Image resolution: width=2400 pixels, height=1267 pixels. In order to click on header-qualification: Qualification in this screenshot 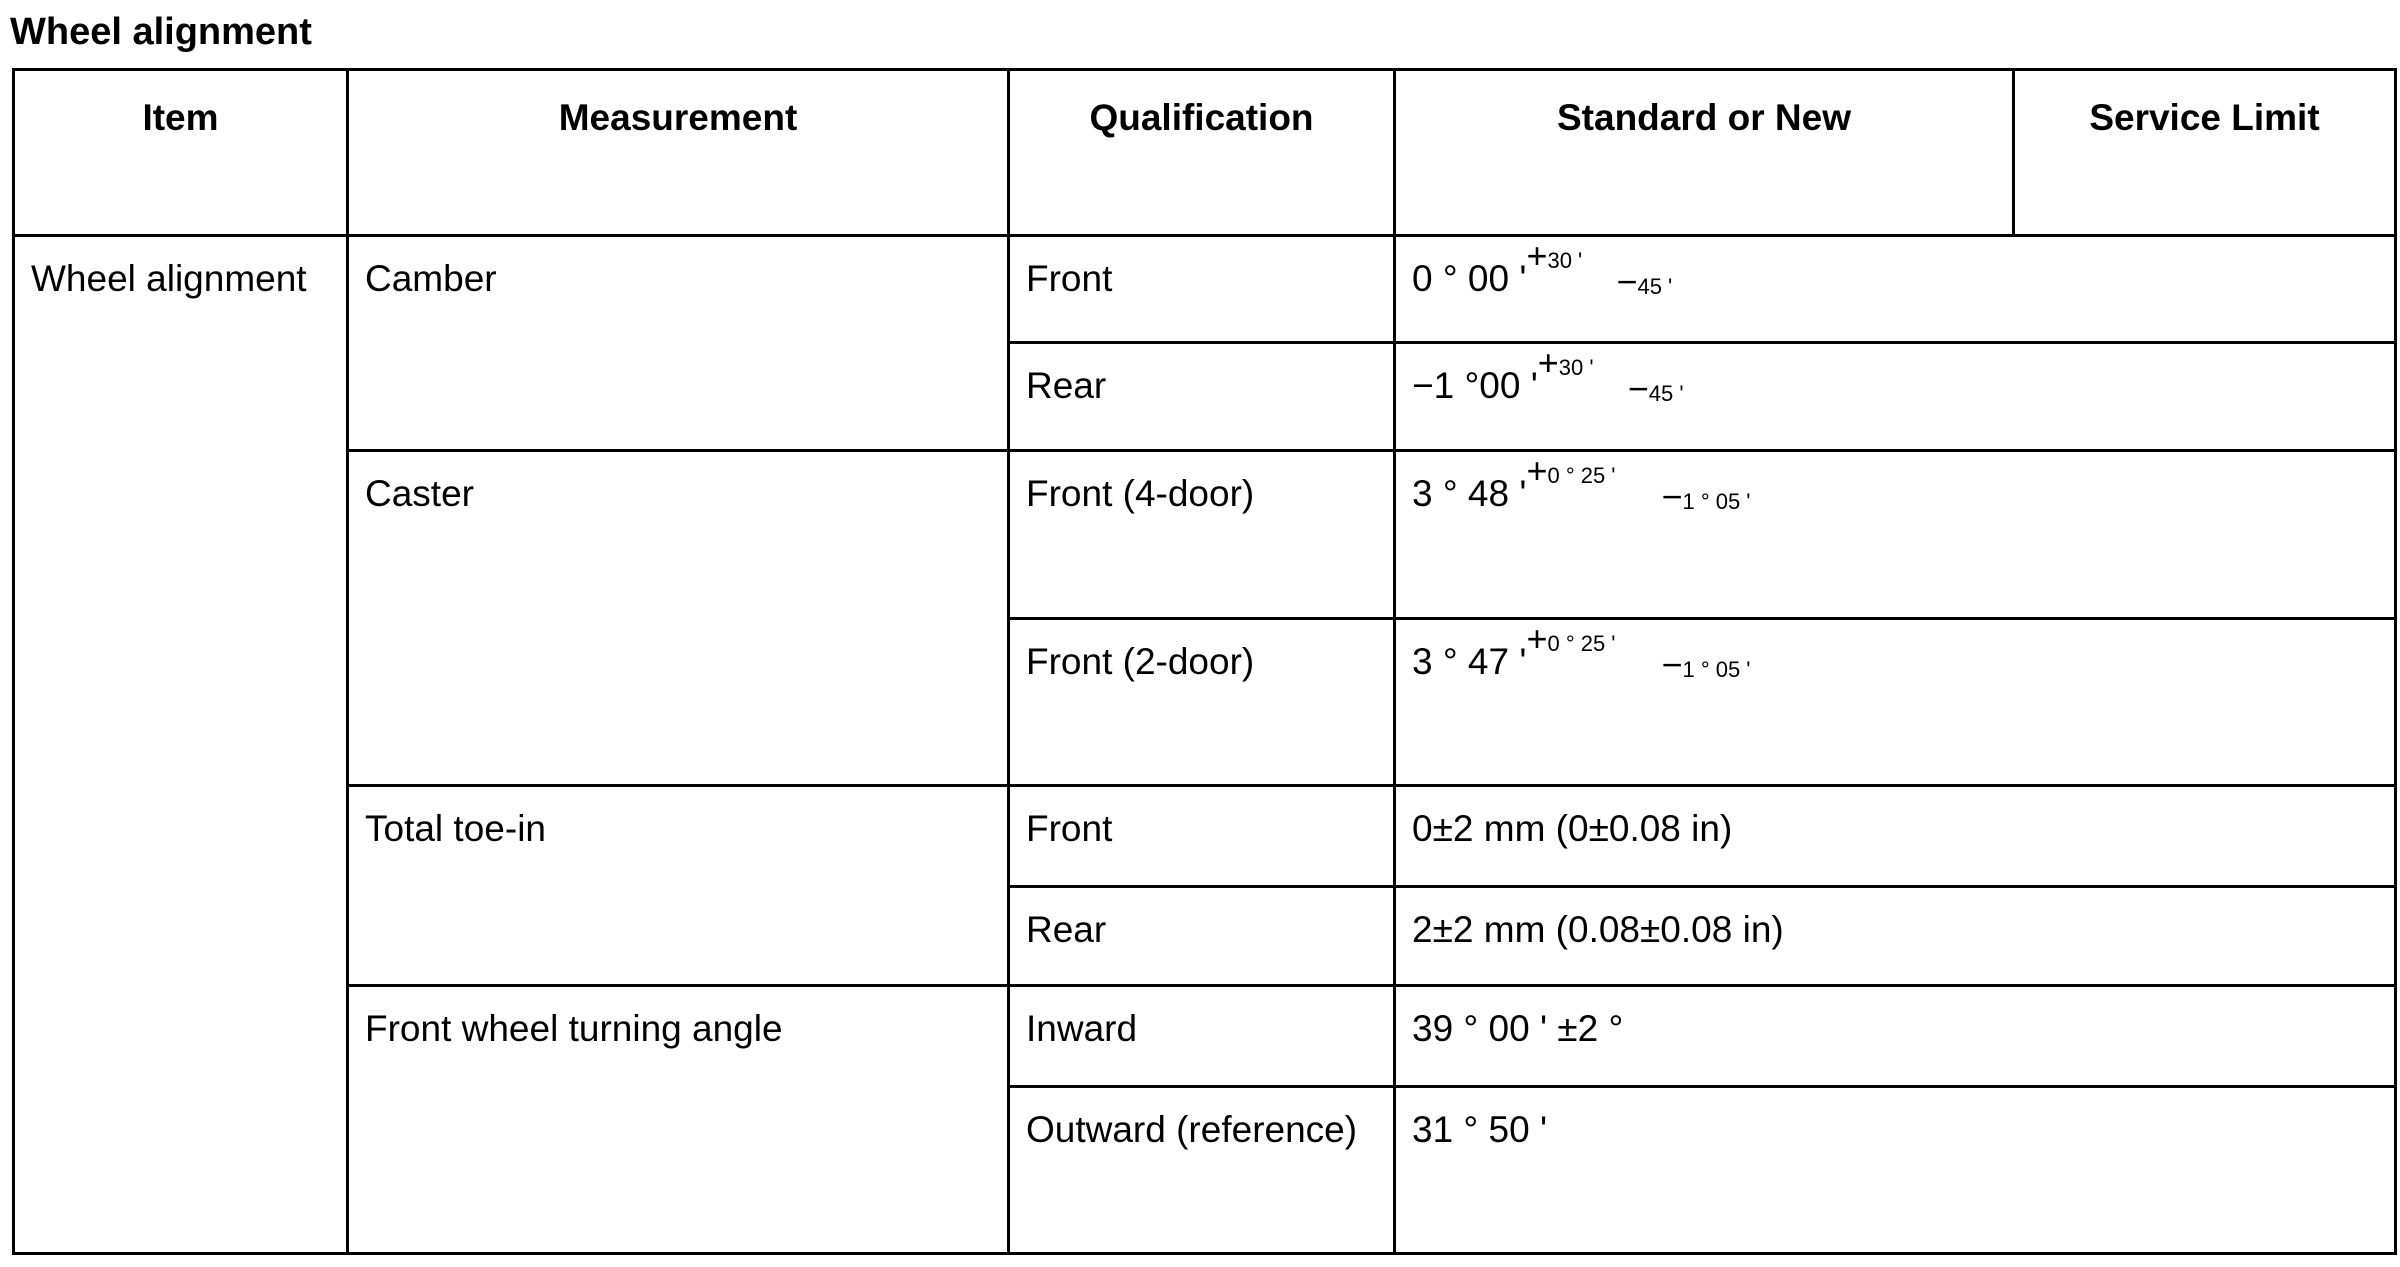, I will do `click(1201, 152)`.